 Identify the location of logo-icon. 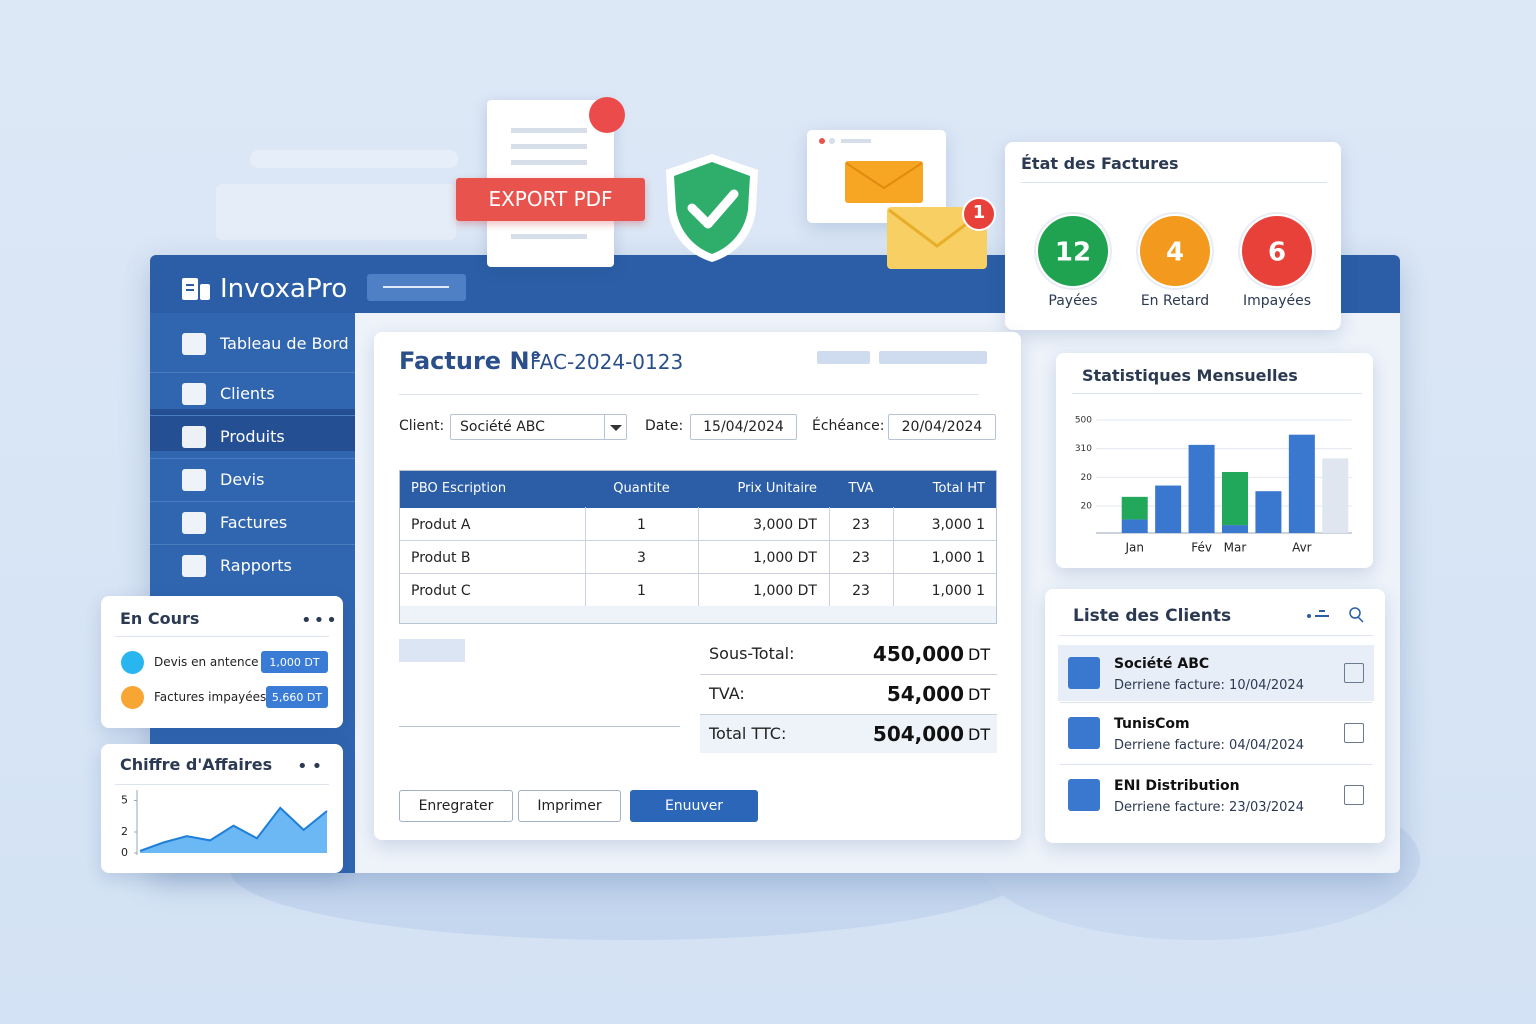
(196, 289).